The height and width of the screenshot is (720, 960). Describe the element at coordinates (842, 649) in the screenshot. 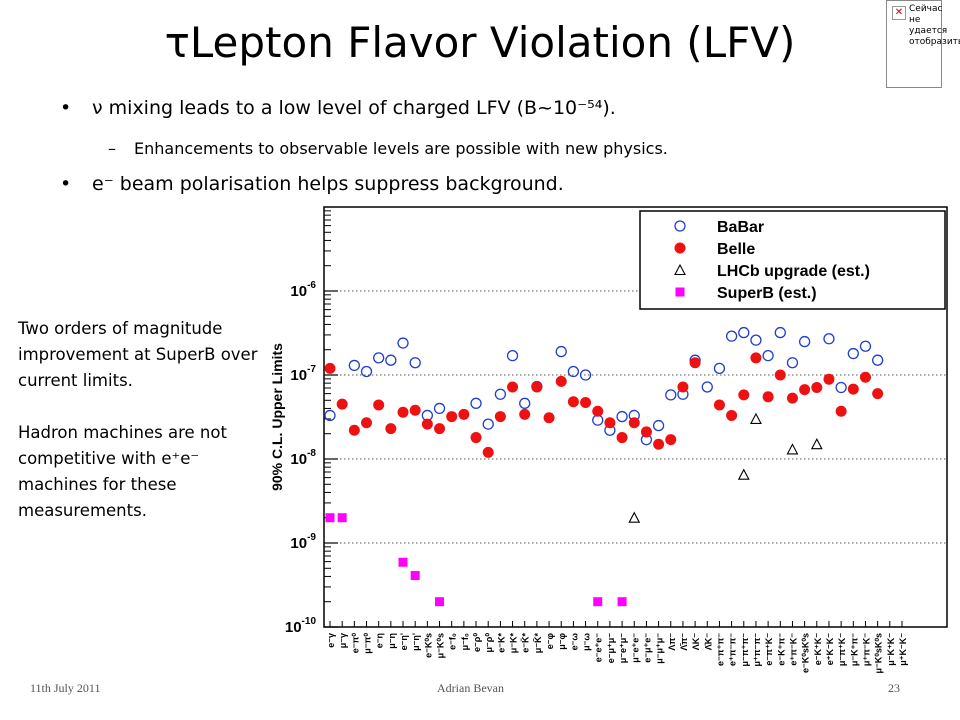

I see `x-tick-label: μ⁻π⁺K⁻` at that location.